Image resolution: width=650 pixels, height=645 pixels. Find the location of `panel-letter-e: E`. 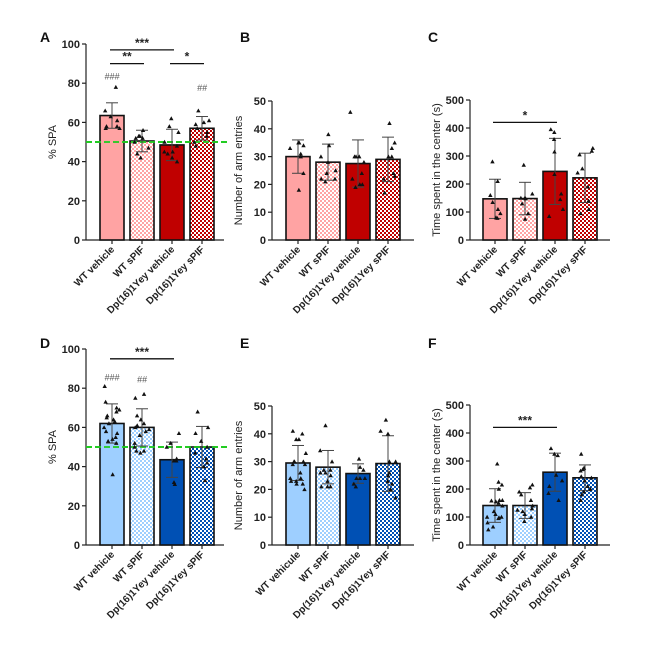

panel-letter-e: E is located at coordinates (244, 343).